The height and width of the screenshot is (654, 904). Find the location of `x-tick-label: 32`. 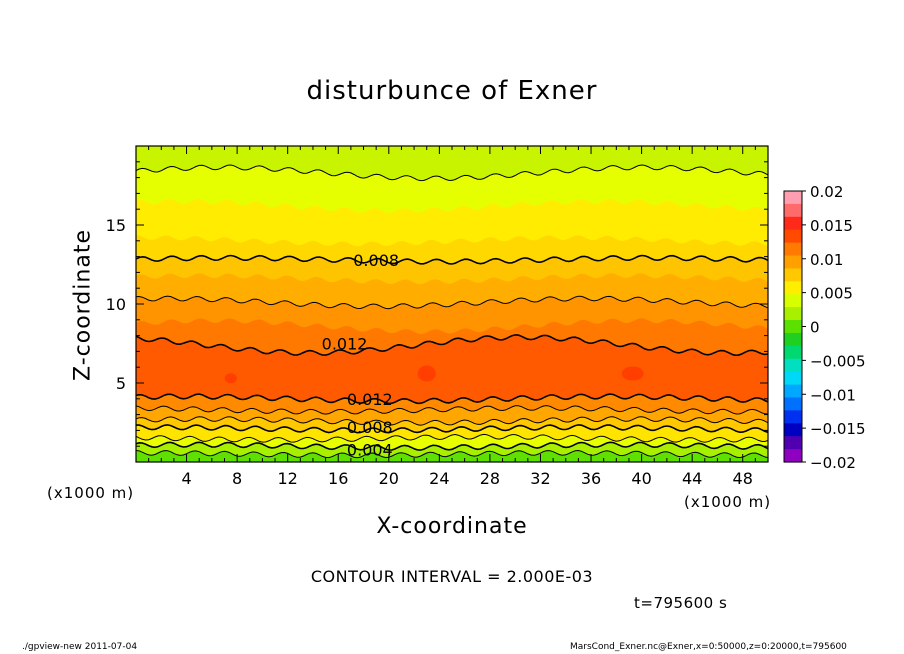

x-tick-label: 32 is located at coordinates (540, 478).